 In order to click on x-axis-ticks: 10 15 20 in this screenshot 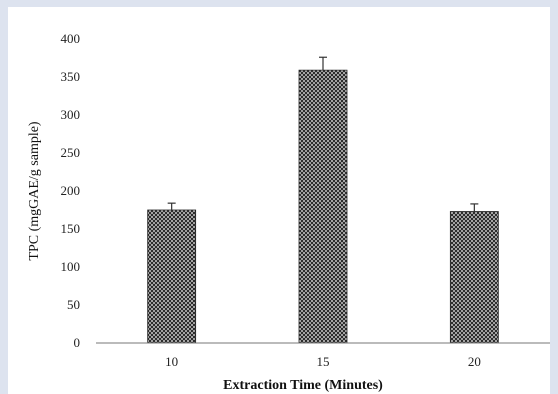, I will do `click(323, 361)`.